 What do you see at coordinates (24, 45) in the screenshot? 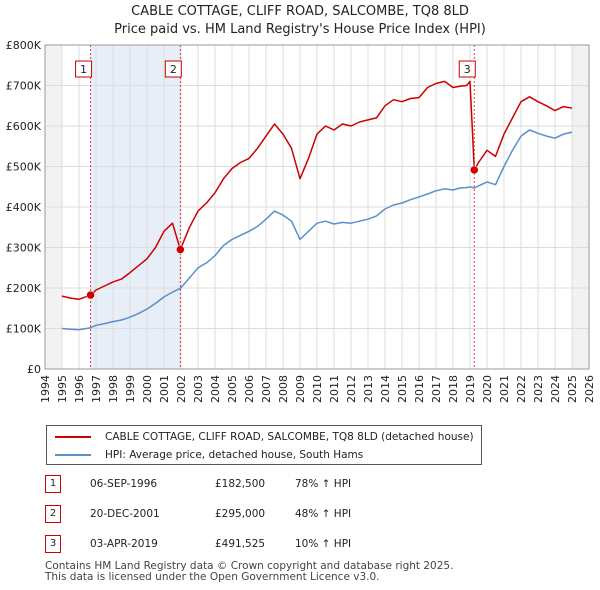
I see `y-tick-label: £800K` at bounding box center [24, 45].